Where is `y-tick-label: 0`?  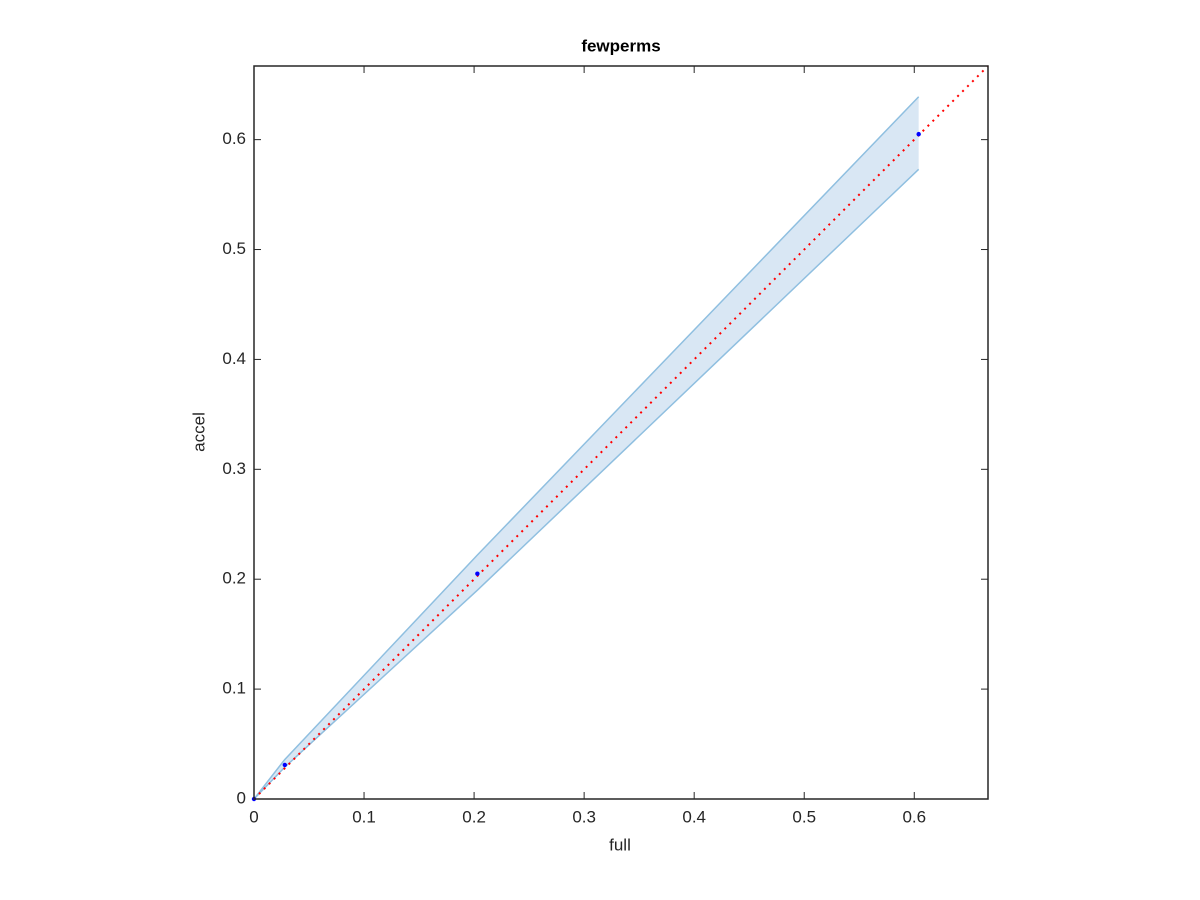 y-tick-label: 0 is located at coordinates (241, 797).